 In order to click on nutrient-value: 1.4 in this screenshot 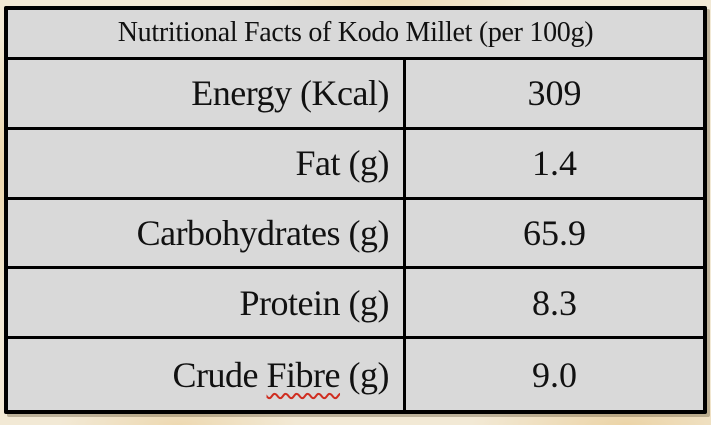, I will do `click(554, 163)`.